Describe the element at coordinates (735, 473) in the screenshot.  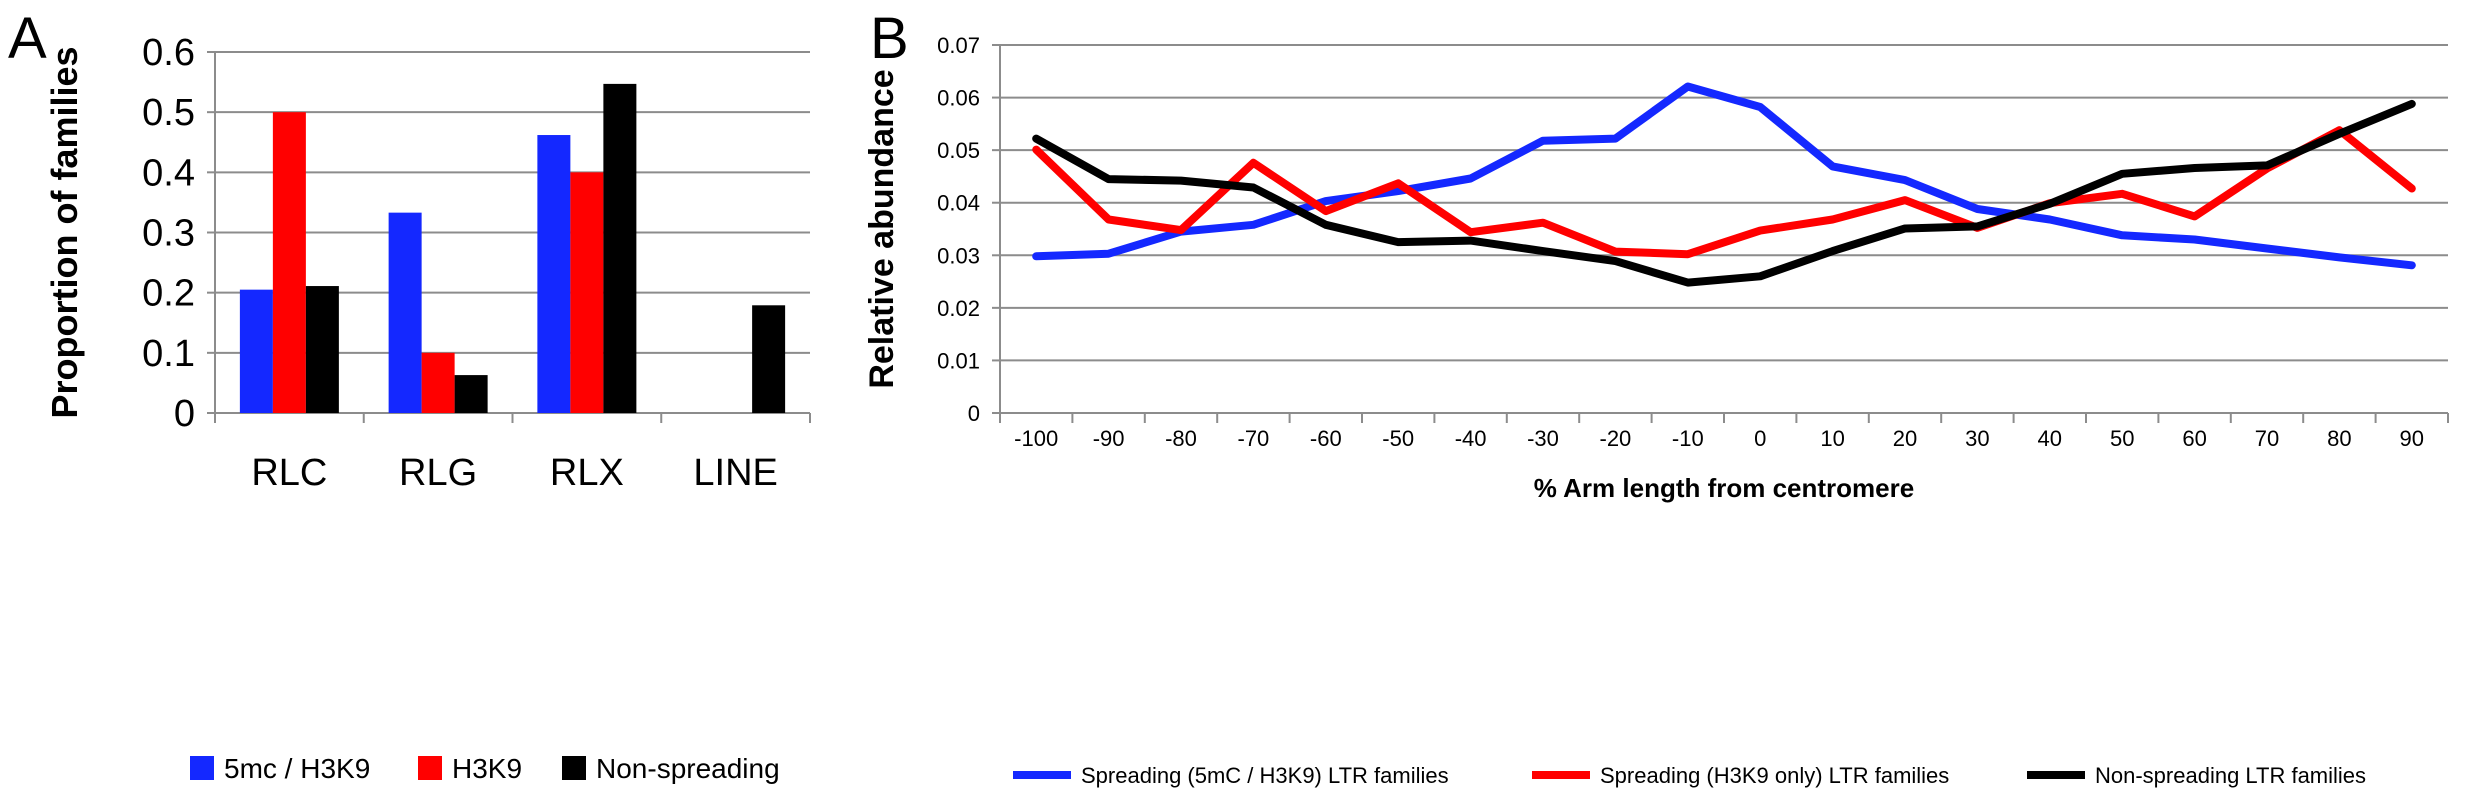
I see `x-category-label: LINE` at that location.